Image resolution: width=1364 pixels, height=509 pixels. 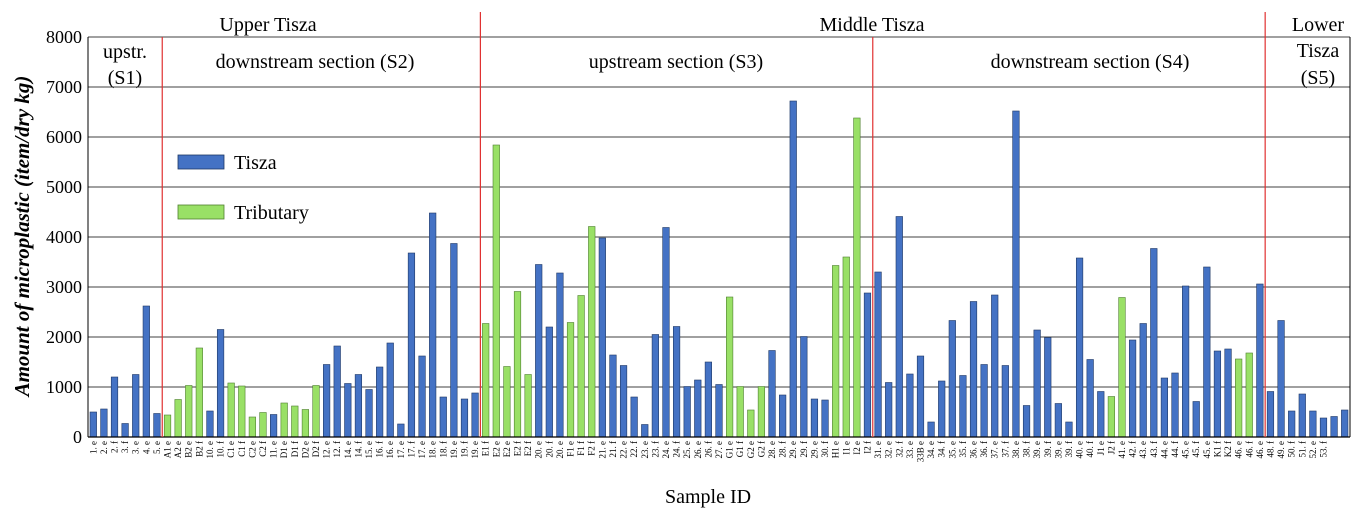 I want to click on x-tick-label: 45. e, so click(x=1186, y=450).